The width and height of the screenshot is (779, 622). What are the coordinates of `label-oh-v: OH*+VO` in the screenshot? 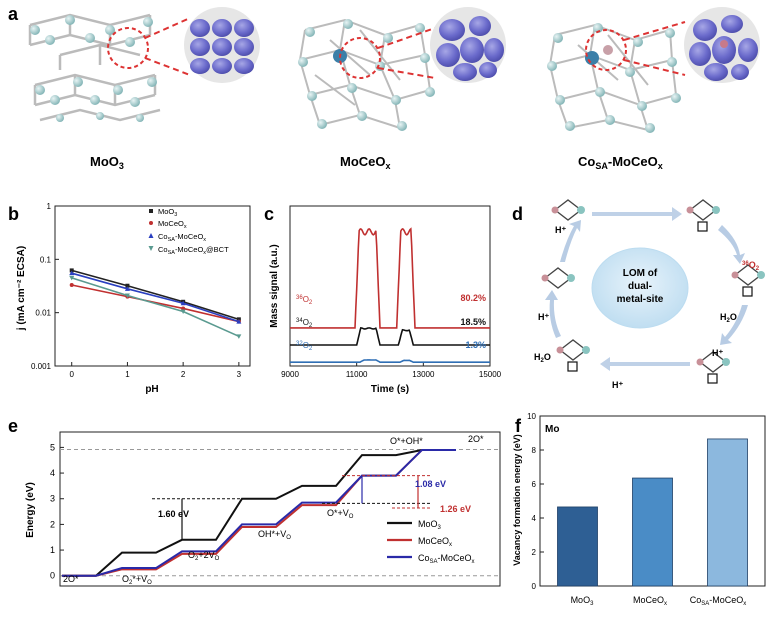 It's located at (274, 535).